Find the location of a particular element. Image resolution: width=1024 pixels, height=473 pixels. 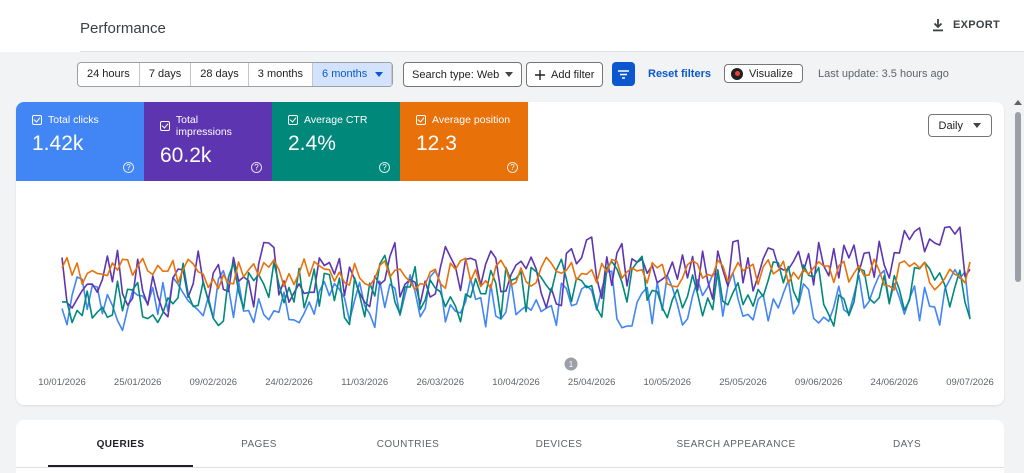

reset-filters-link: Reset filters is located at coordinates (679, 74).